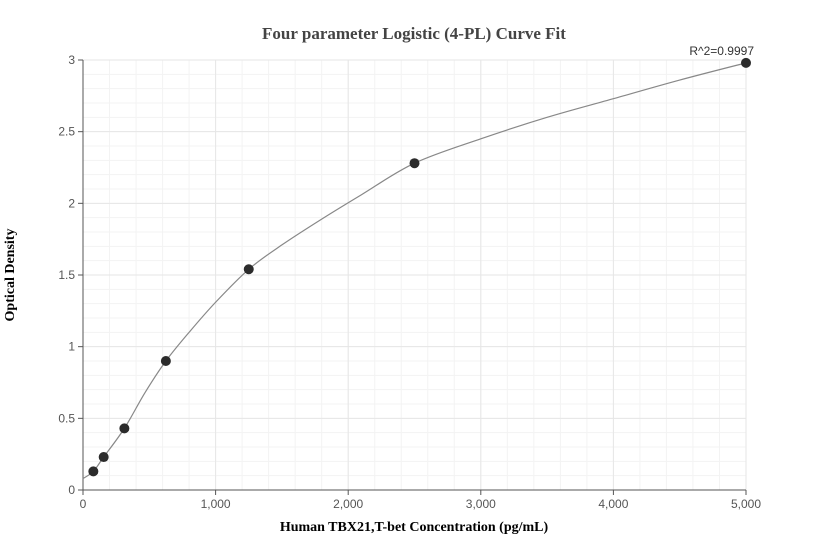  Describe the element at coordinates (71, 347) in the screenshot. I see `y-tick-label: 1` at that location.